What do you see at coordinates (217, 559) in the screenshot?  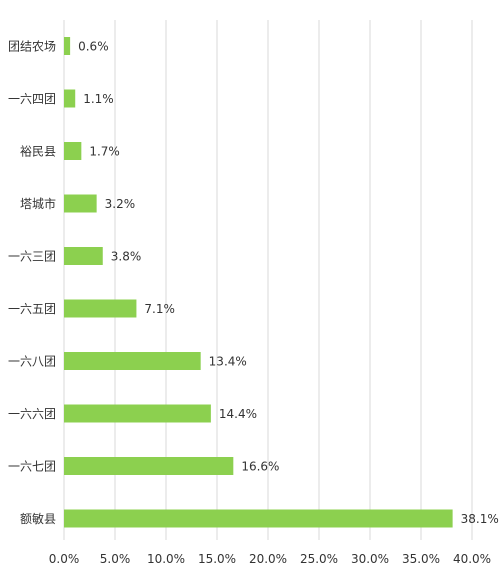 I see `x-tick-label: 15.0%` at bounding box center [217, 559].